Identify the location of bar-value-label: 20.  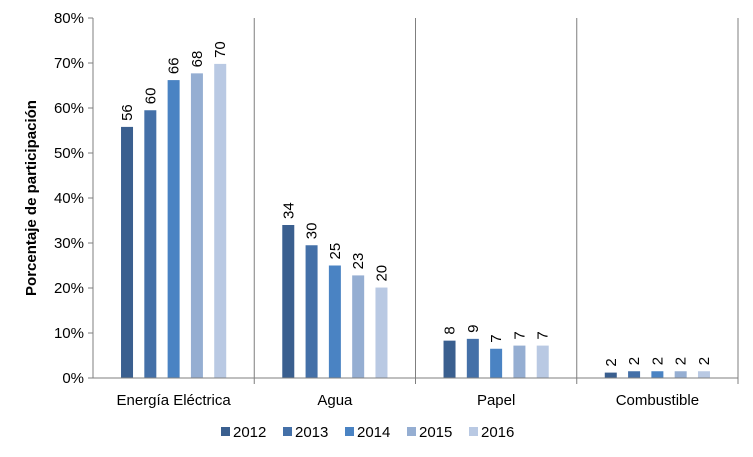
(381, 273).